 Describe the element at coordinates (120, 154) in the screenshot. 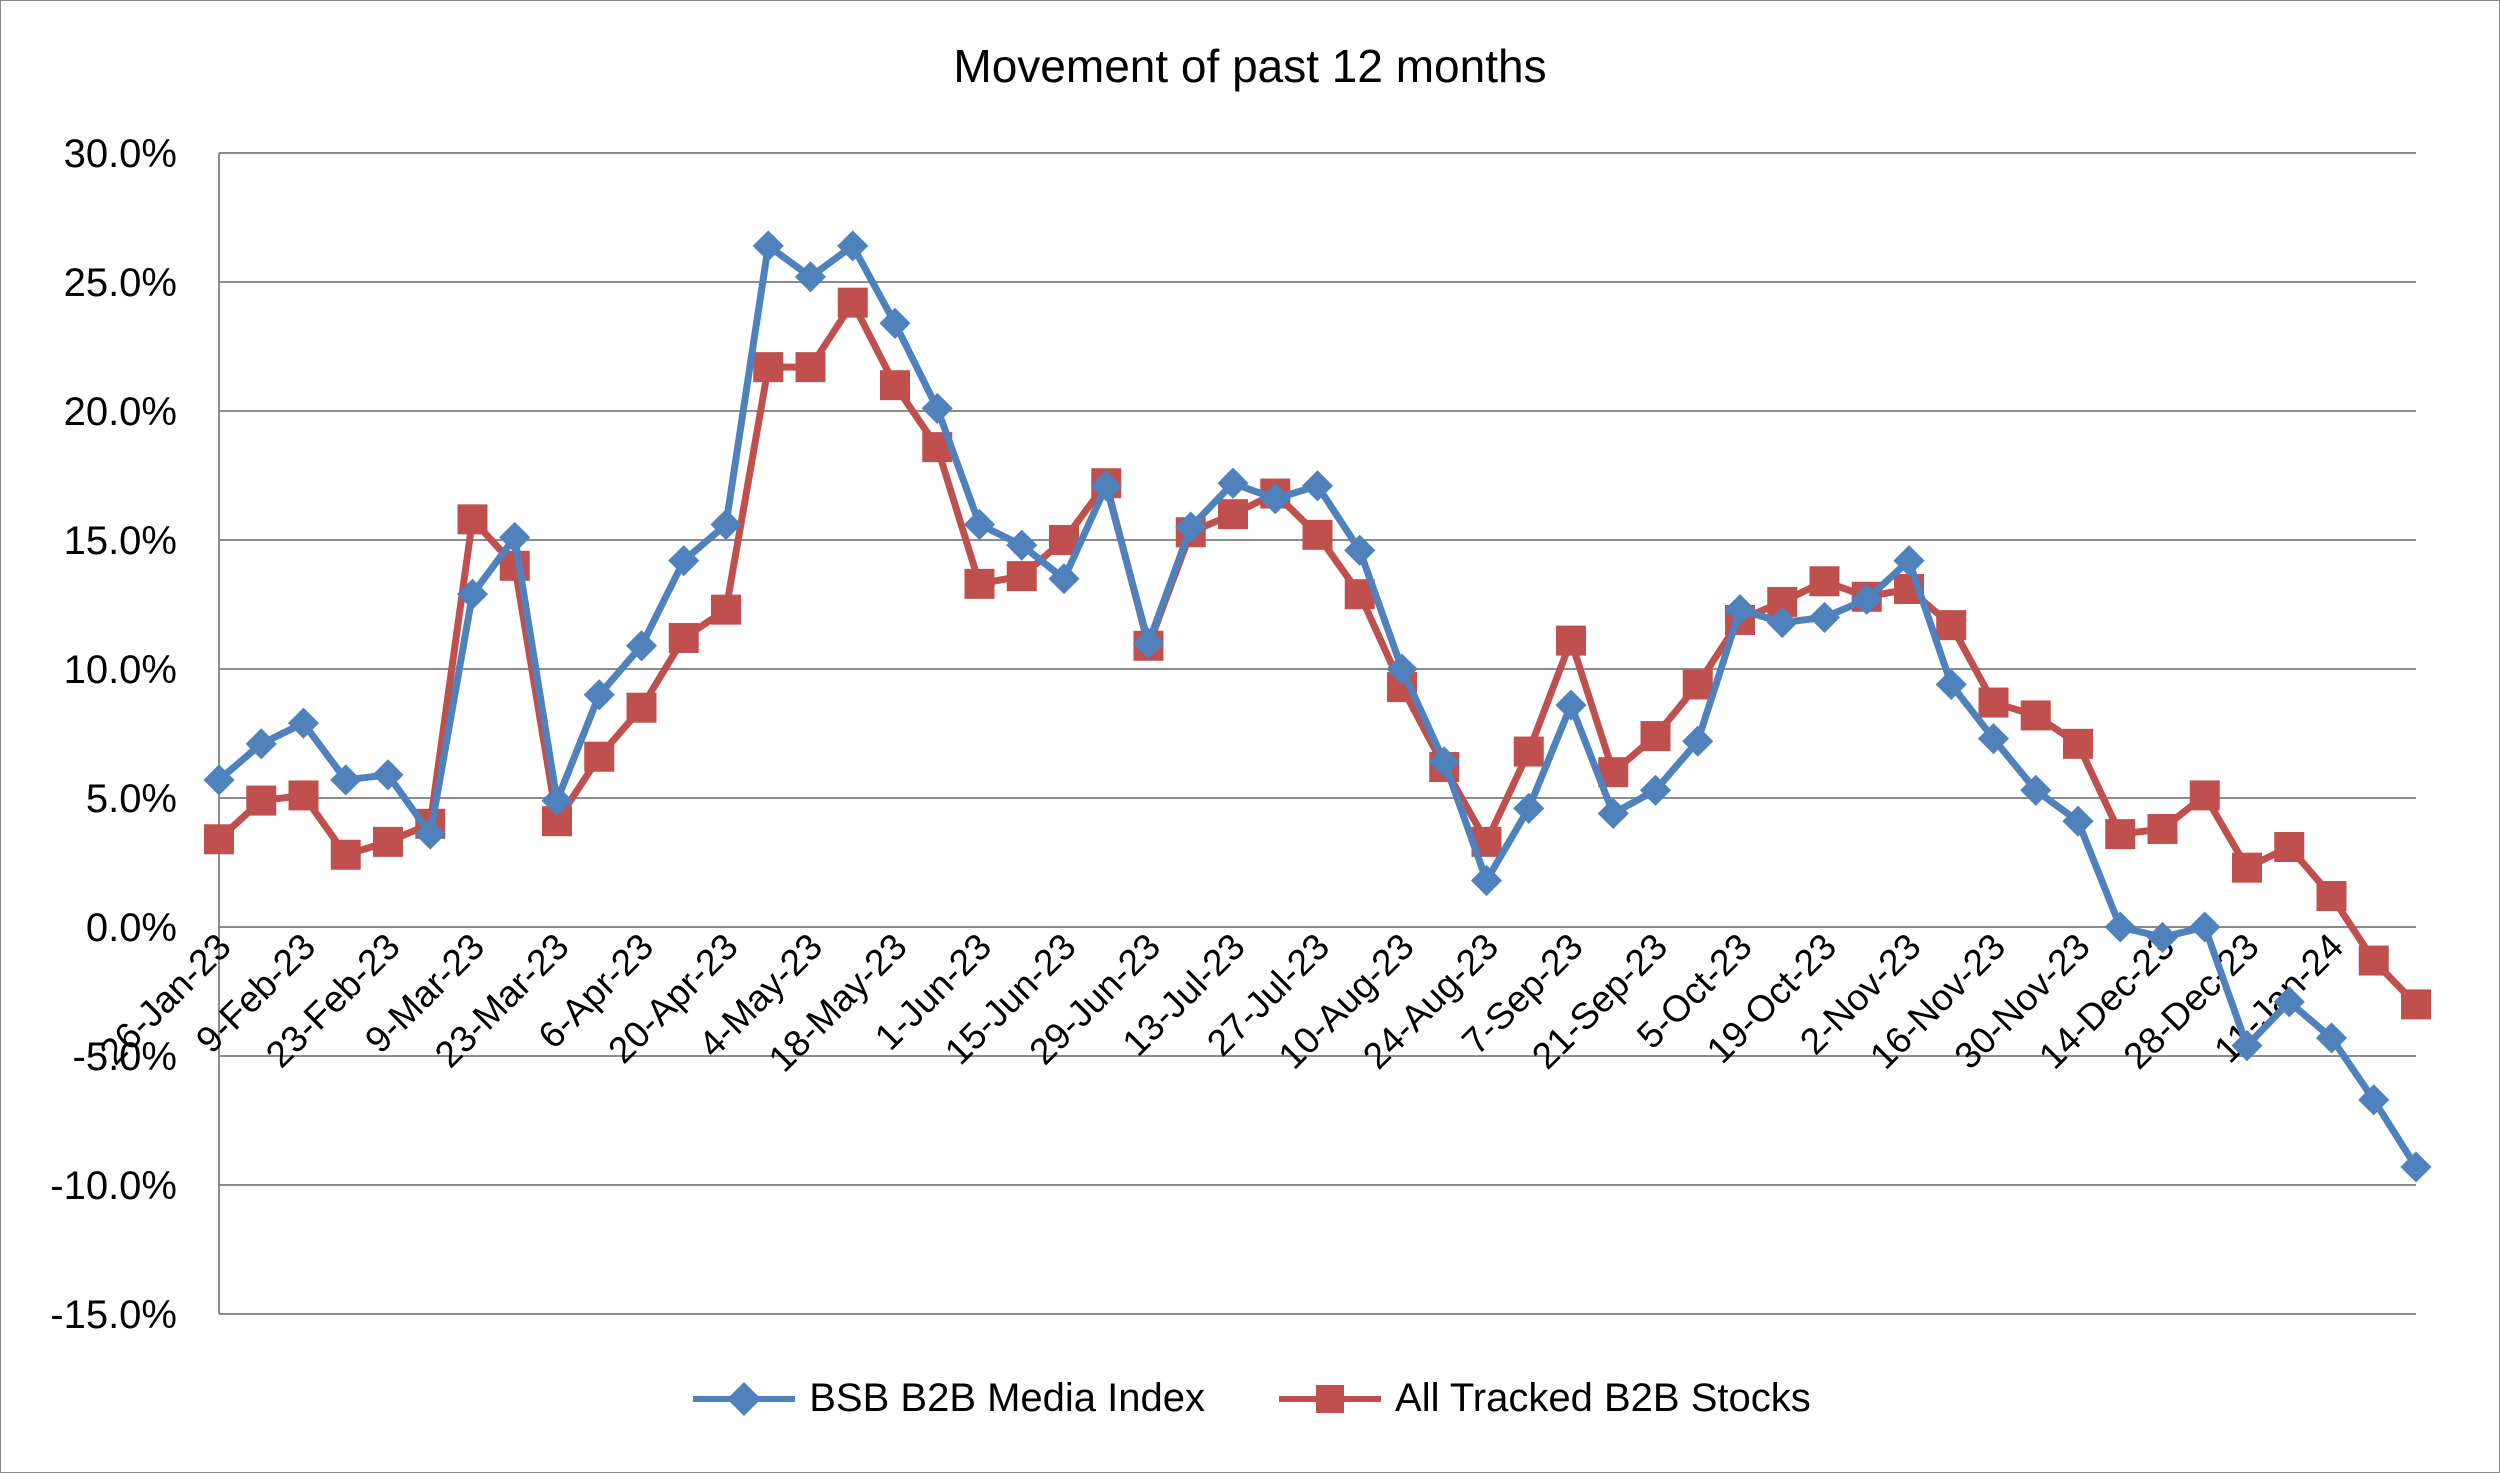

I see `y-tick-label: 30.0%` at that location.